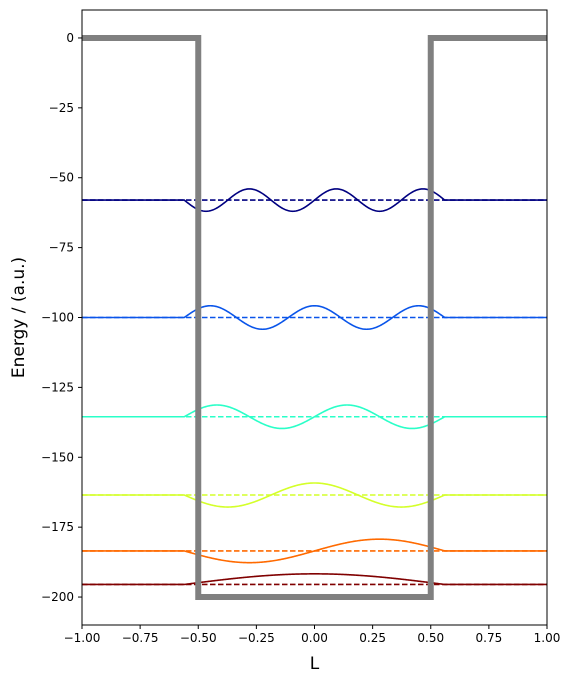  What do you see at coordinates (19, 317) in the screenshot?
I see `y-axis-label: Energy / (a.u.)` at bounding box center [19, 317].